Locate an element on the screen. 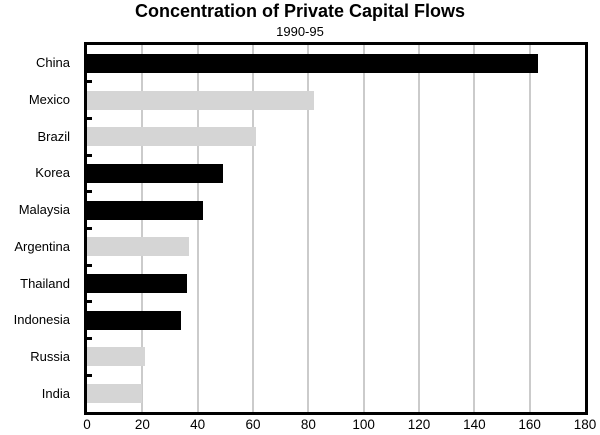 This screenshot has width=600, height=435. bar-thailand is located at coordinates (137, 284).